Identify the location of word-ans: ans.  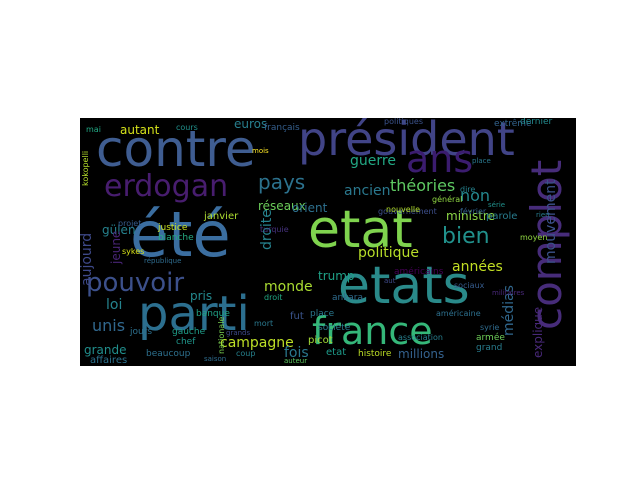
(440, 159).